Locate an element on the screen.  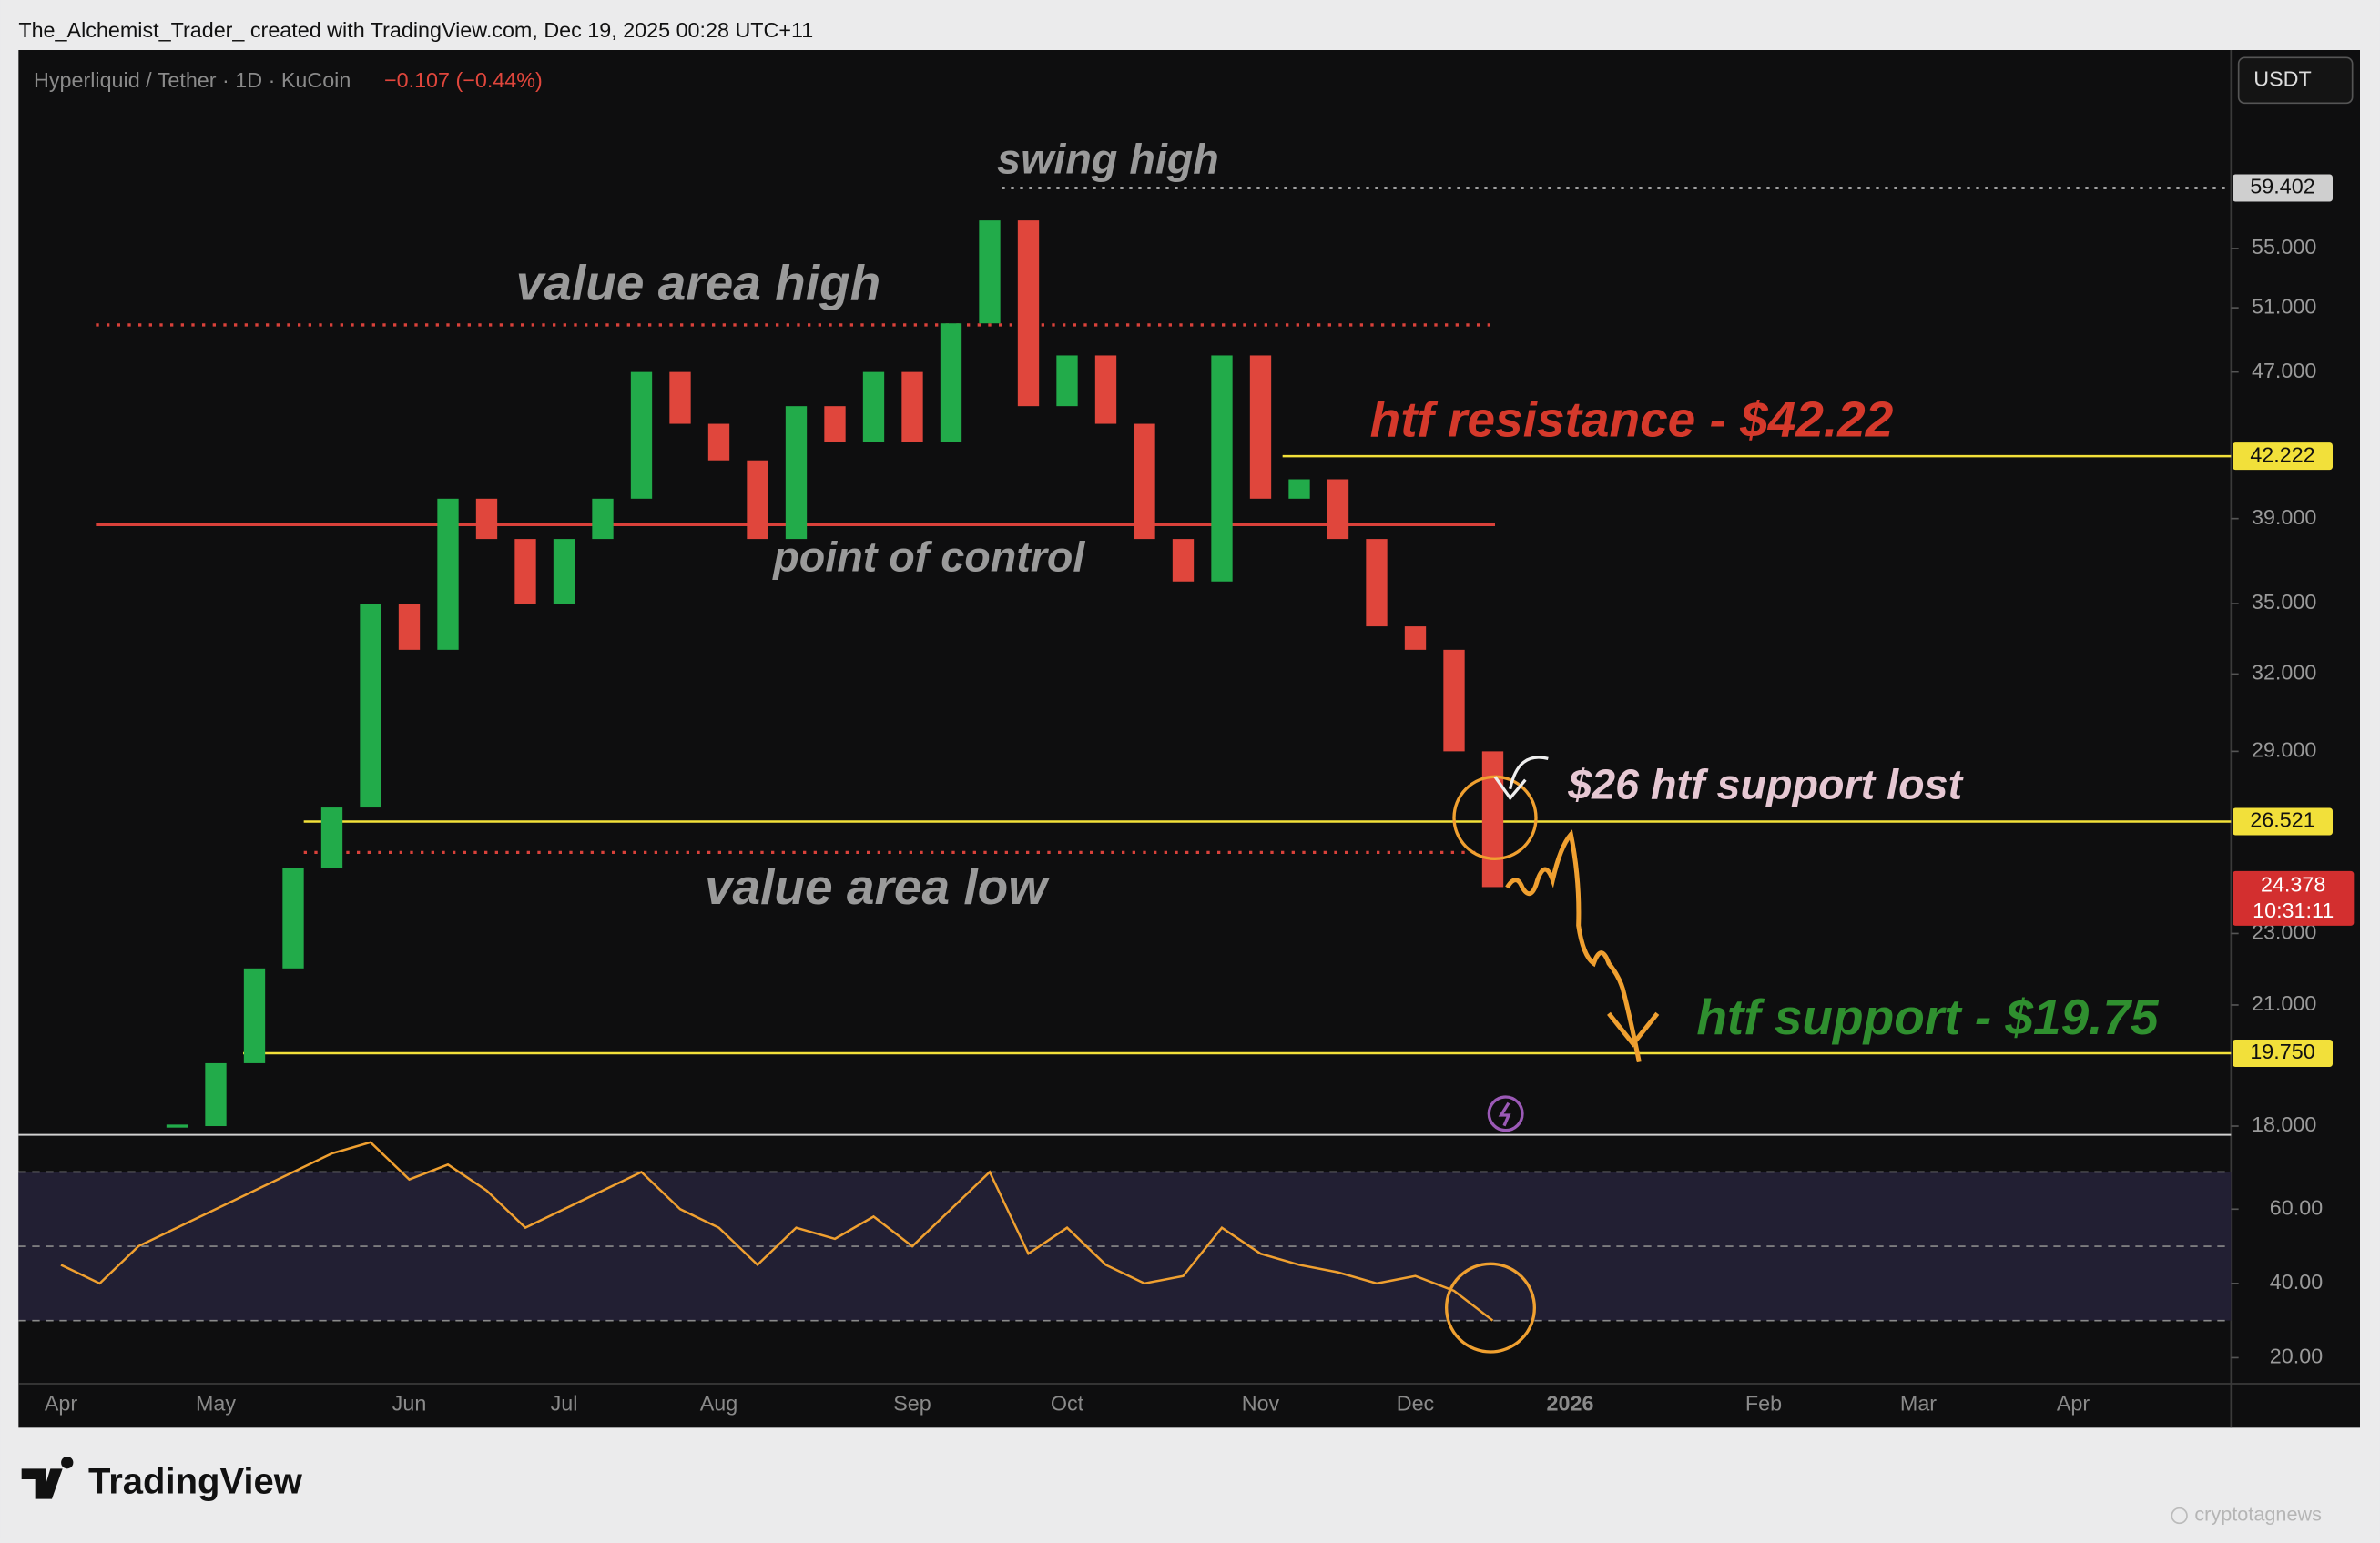
x-tick-label: 2026 is located at coordinates (1571, 1403).